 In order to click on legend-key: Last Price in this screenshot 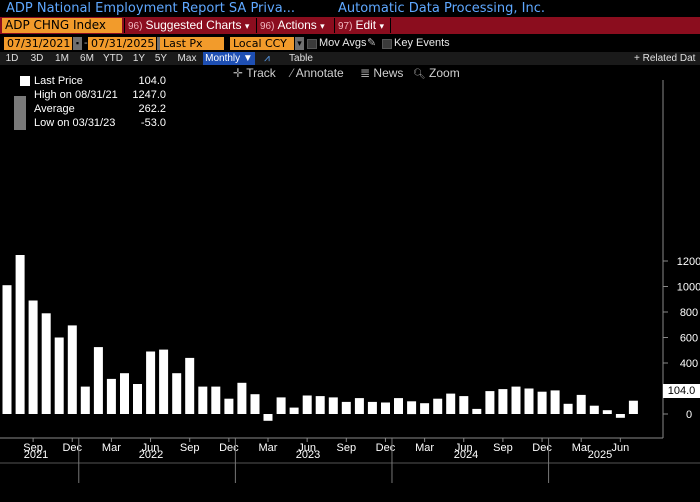, I will do `click(58, 81)`.